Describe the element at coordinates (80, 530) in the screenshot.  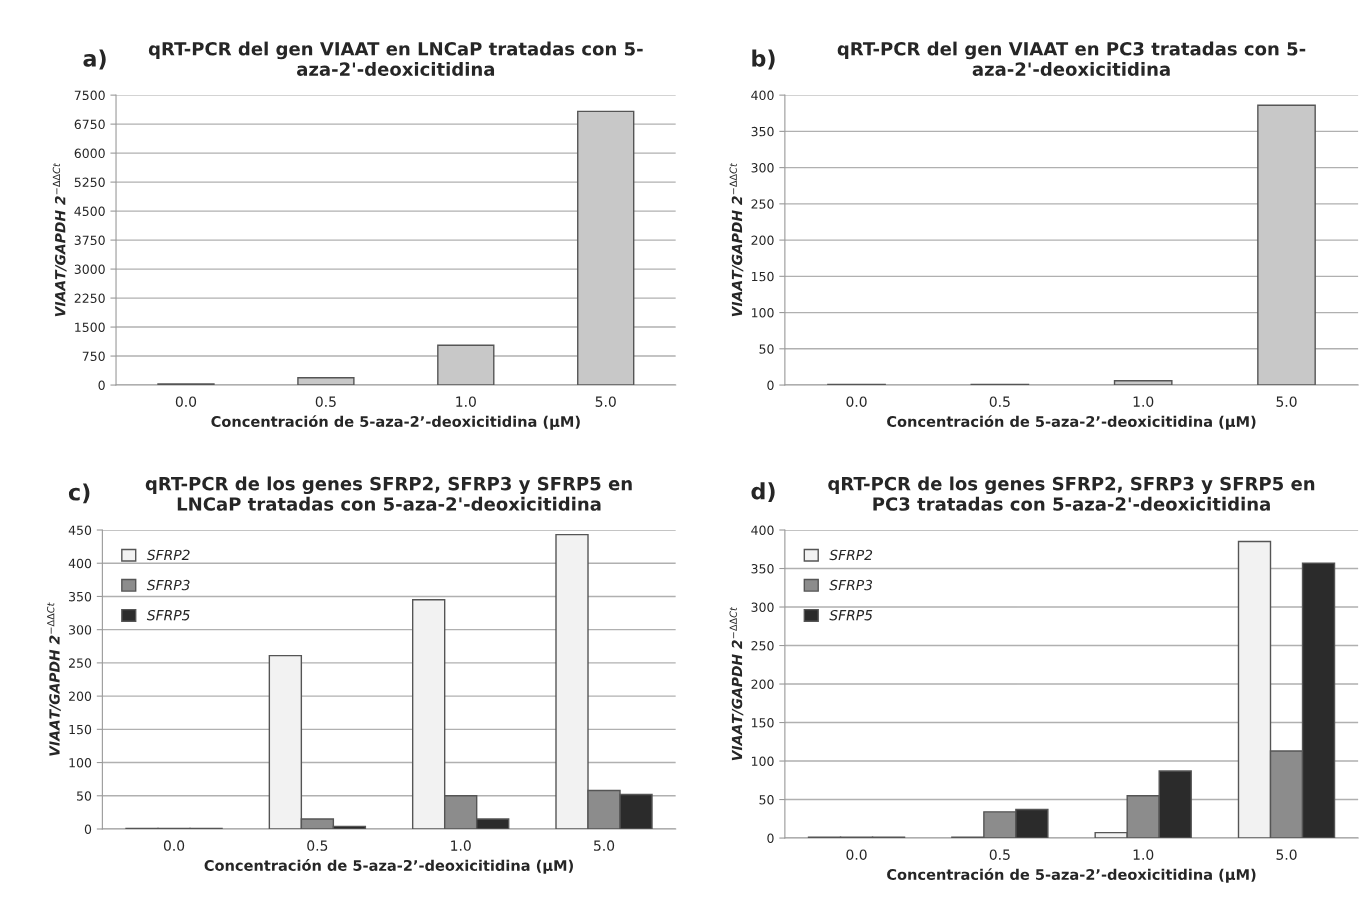
I see `y-tick-label: 450` at that location.